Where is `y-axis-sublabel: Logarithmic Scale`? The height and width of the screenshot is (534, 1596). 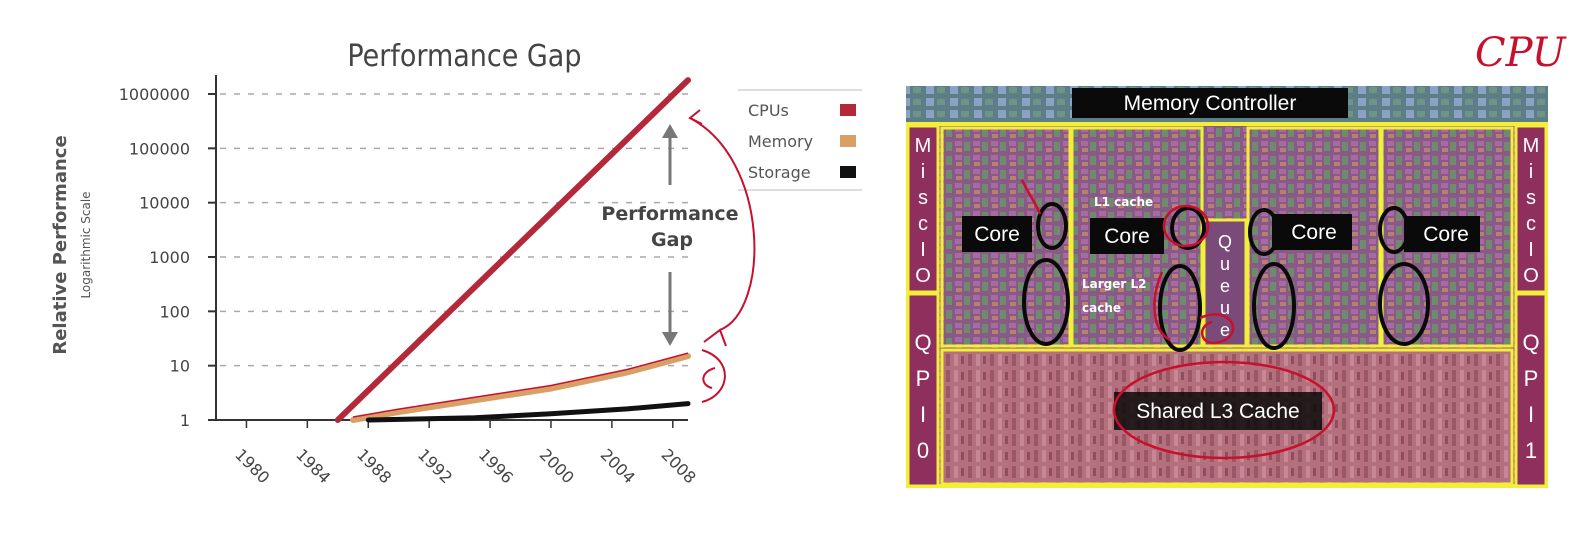 y-axis-sublabel: Logarithmic Scale is located at coordinates (86, 244).